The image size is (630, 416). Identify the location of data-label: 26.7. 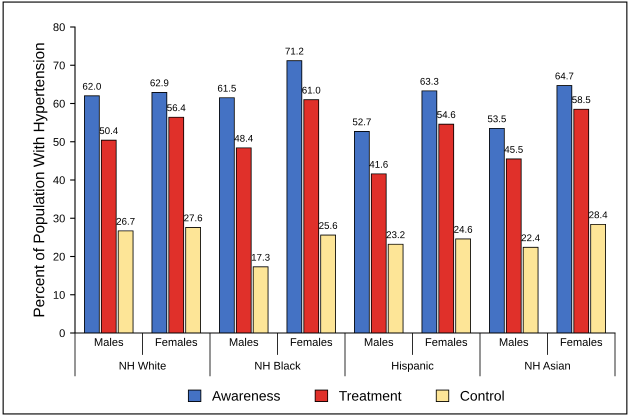
(125, 221).